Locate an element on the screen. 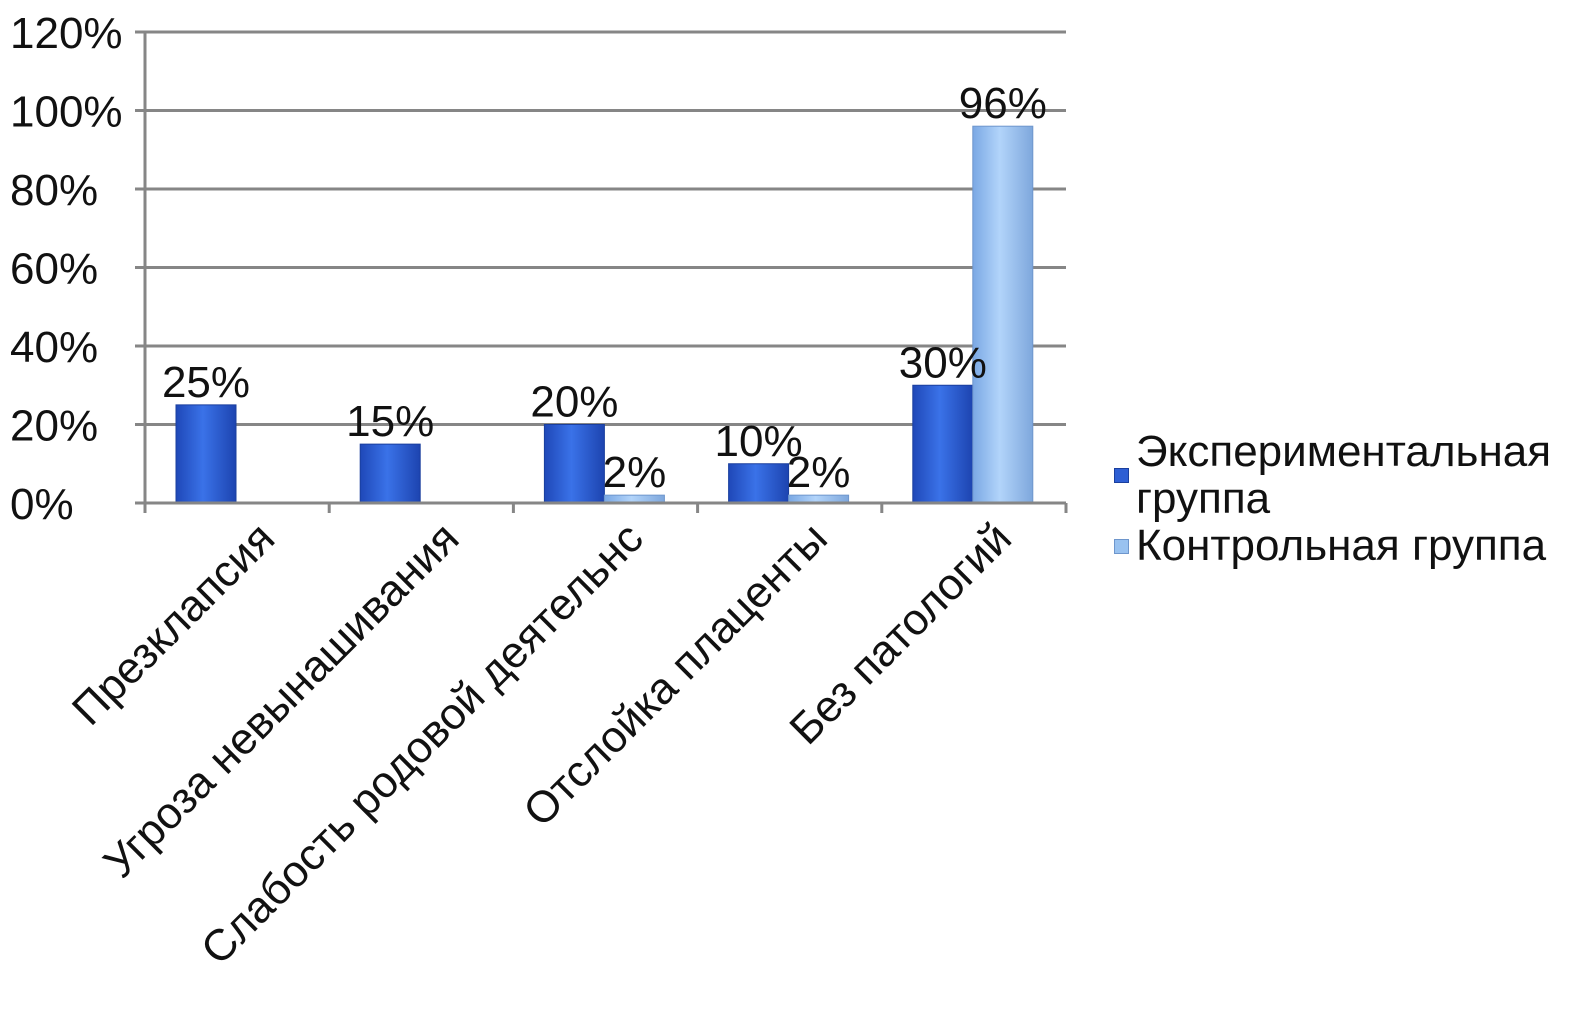 The image size is (1595, 1016). legend-item-control: Контрольная группа is located at coordinates (1354, 545).